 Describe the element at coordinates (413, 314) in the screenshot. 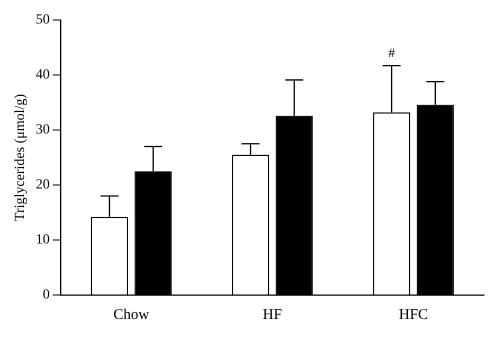

I see `x-tick-label: HFC` at that location.